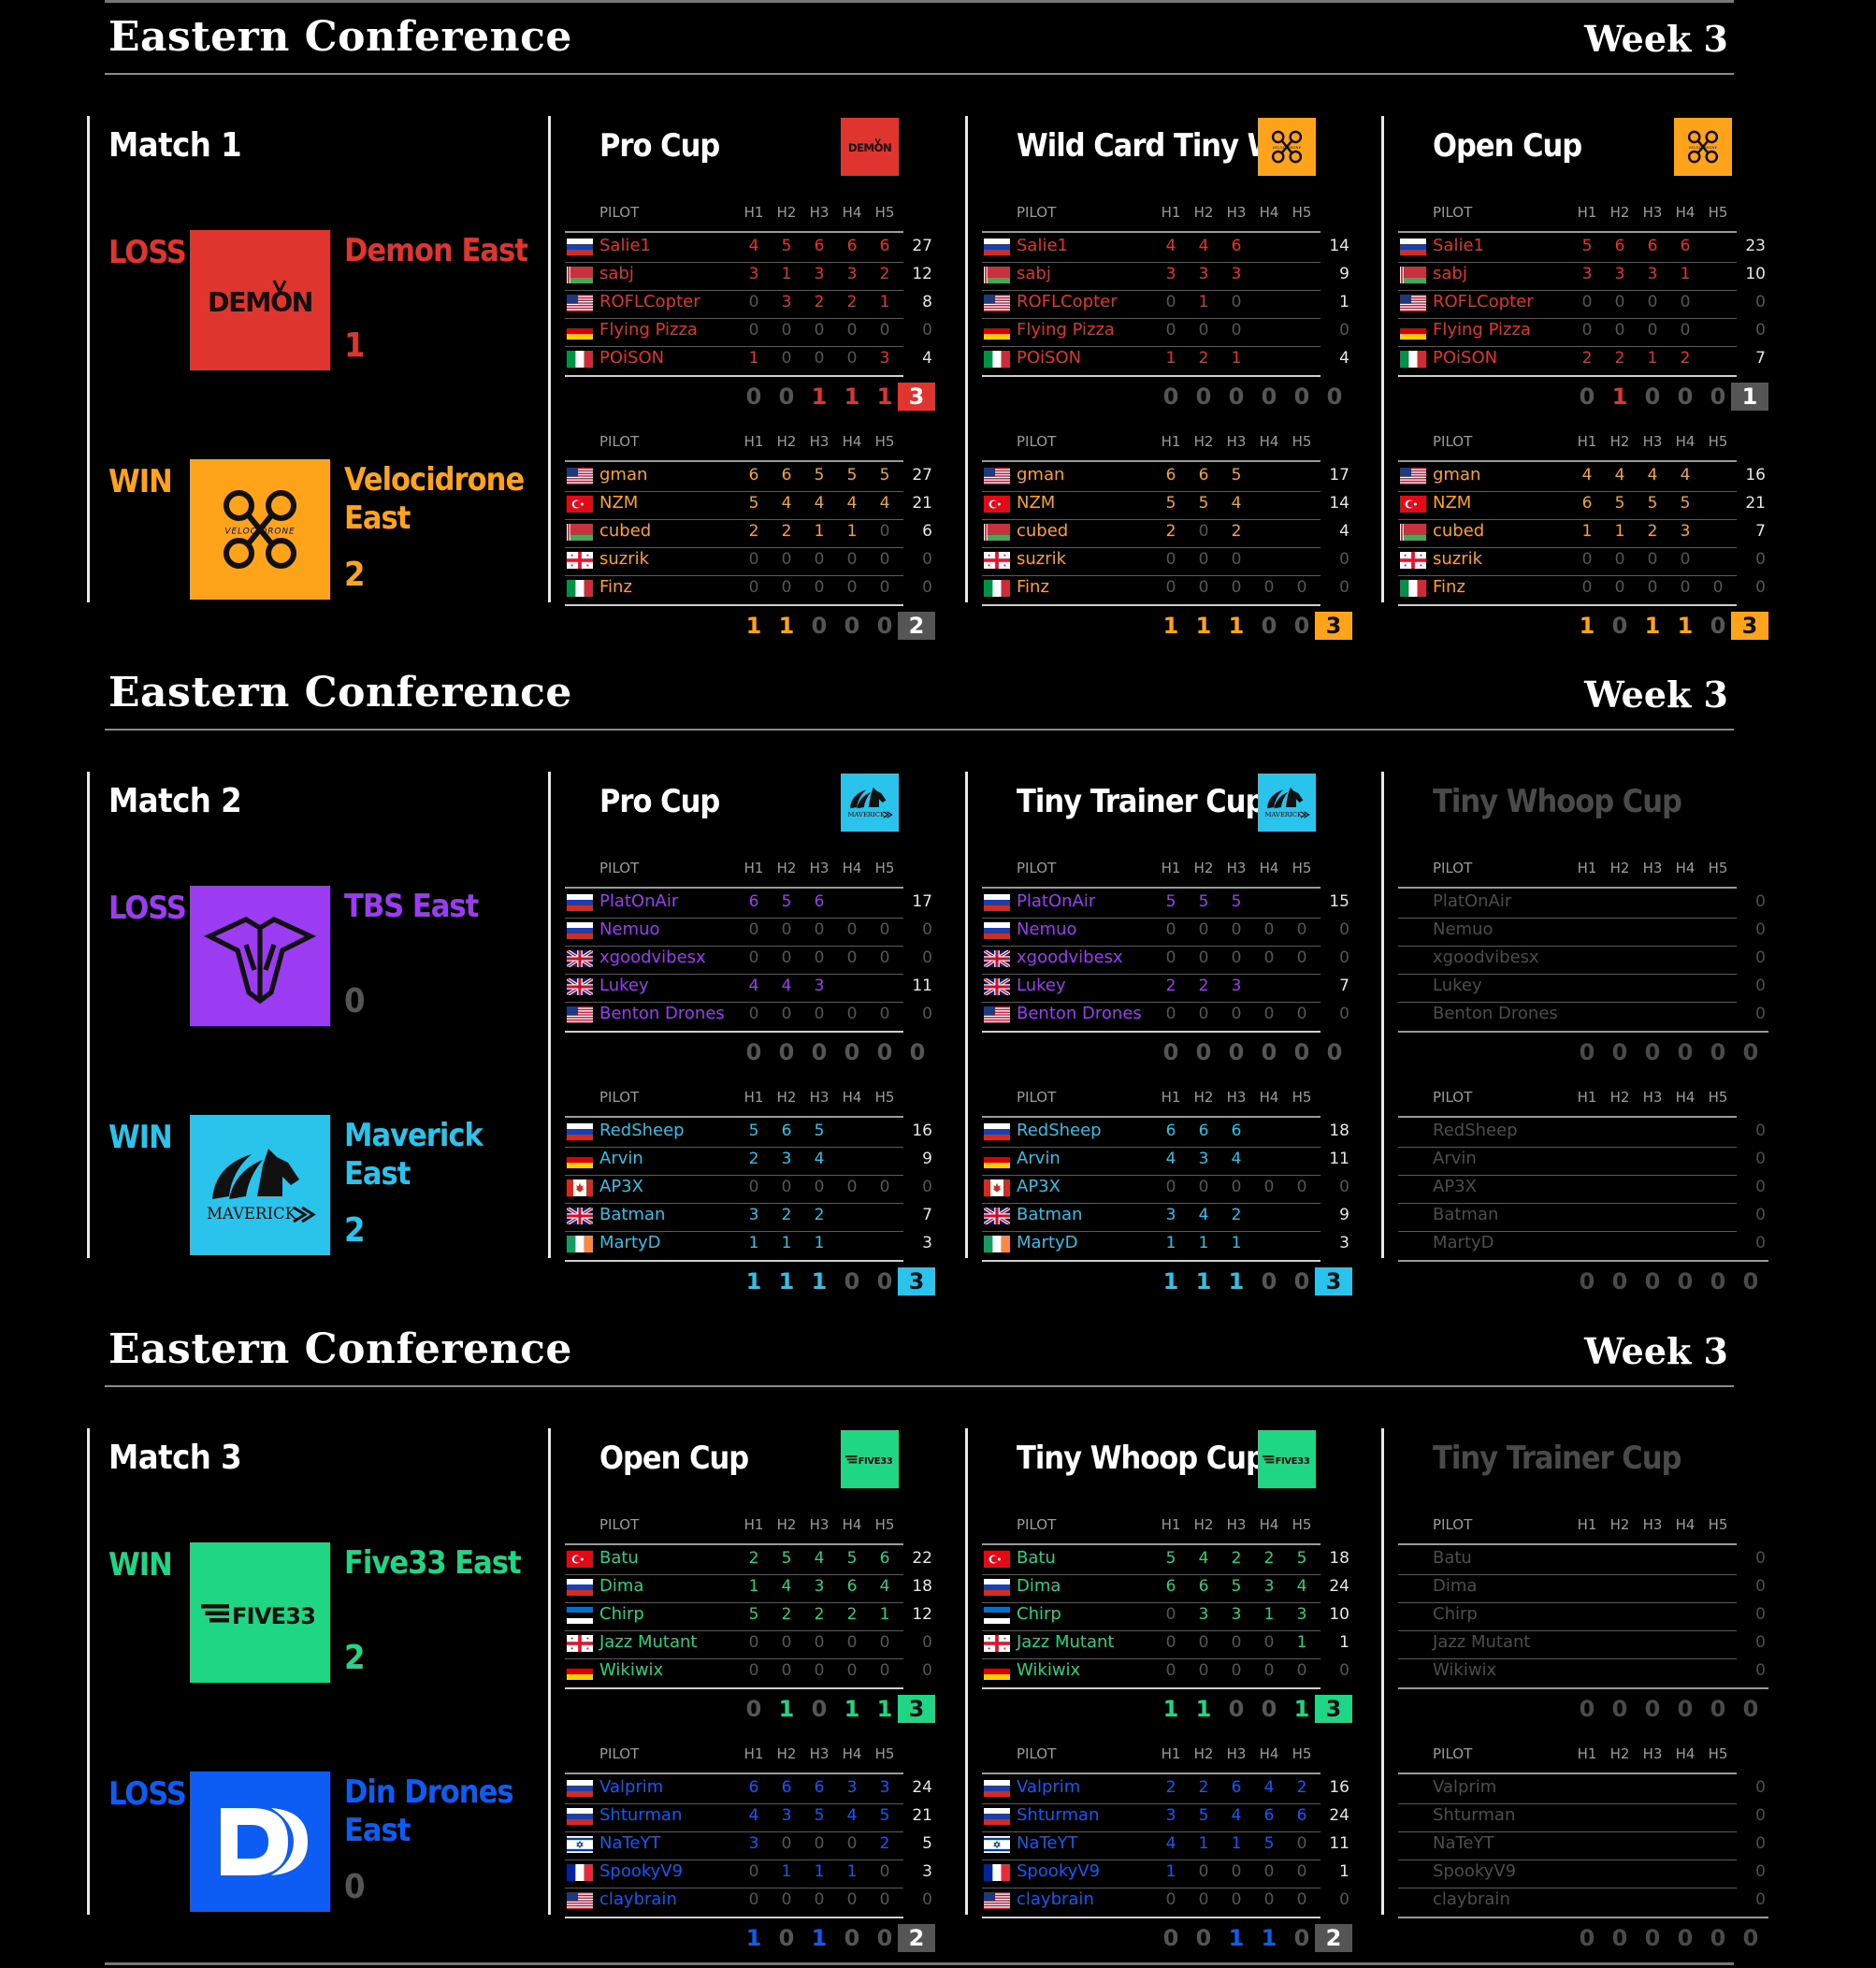  What do you see at coordinates (997, 987) in the screenshot?
I see `flag-gb-icon` at bounding box center [997, 987].